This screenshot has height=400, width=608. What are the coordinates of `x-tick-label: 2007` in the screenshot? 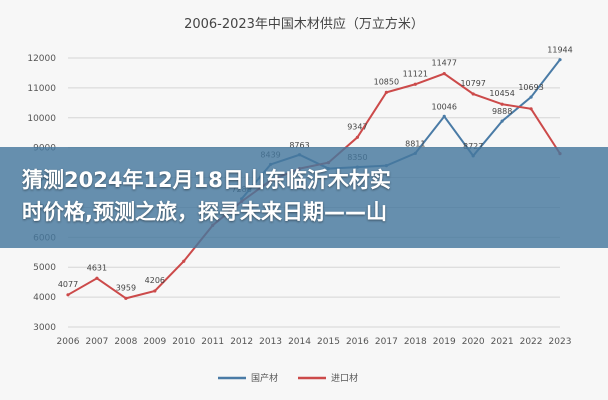 It's located at (96, 342).